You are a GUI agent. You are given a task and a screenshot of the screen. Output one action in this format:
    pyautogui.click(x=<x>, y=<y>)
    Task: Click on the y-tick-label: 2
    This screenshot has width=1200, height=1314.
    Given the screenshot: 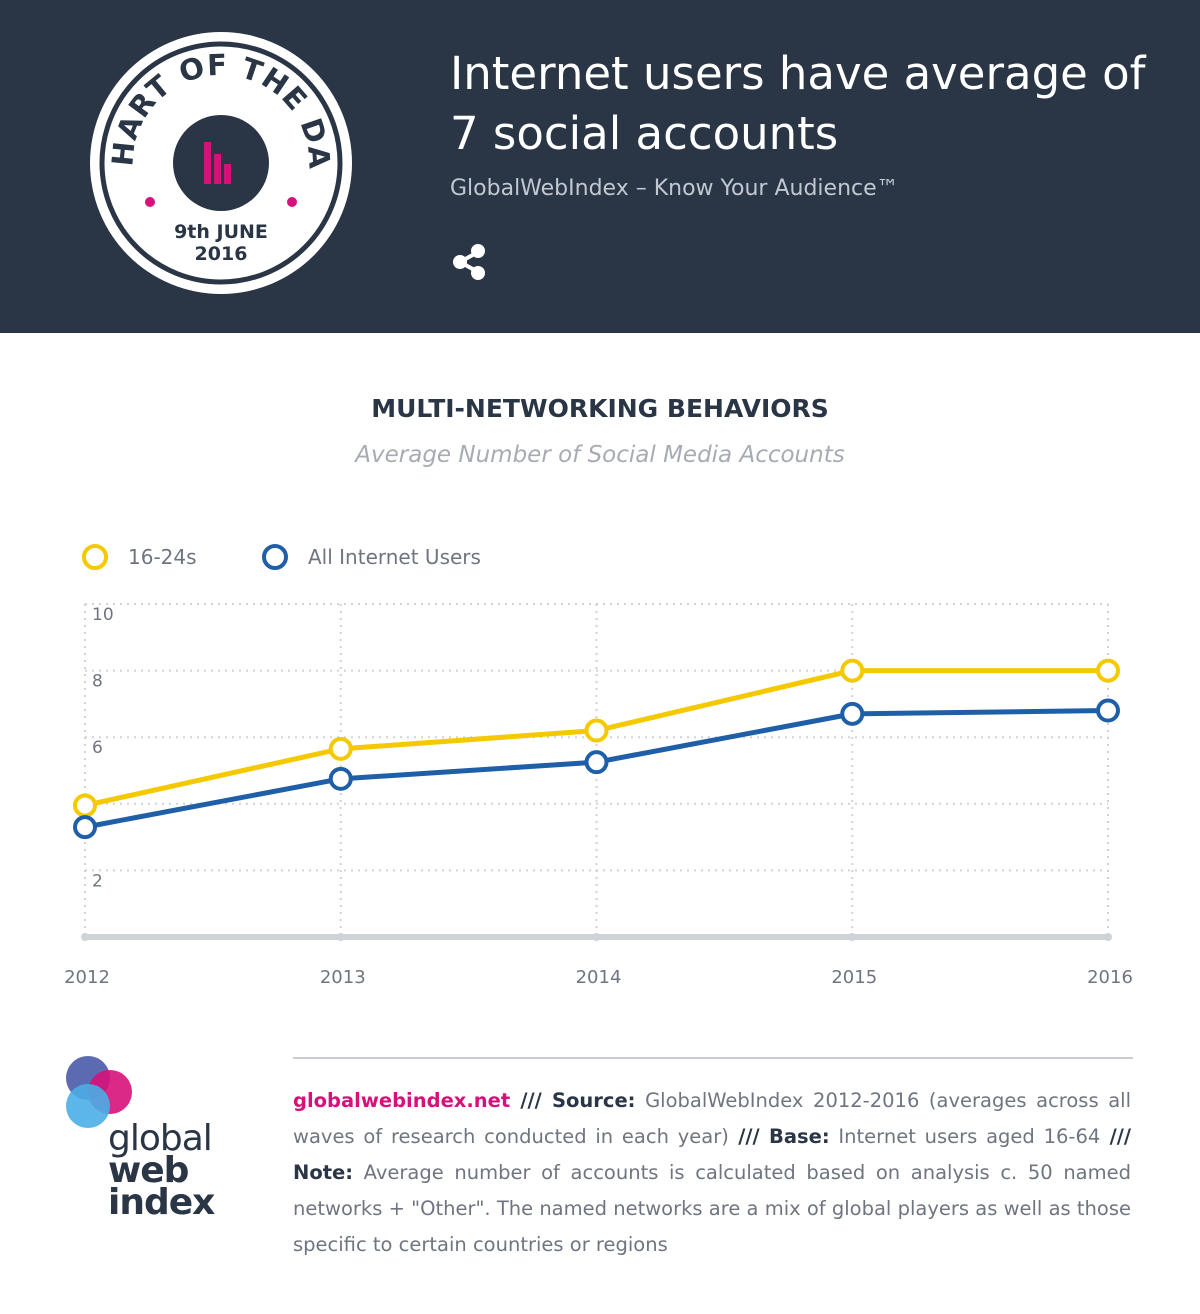 What is the action you would take?
    pyautogui.click(x=97, y=881)
    